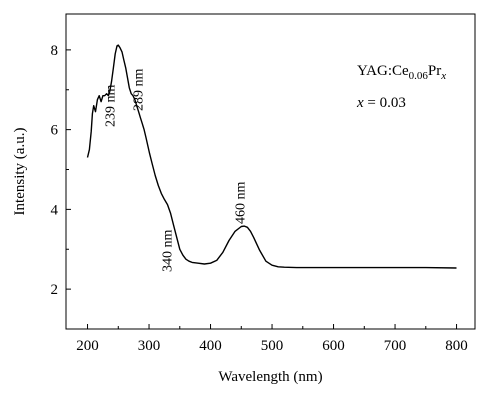 The width and height of the screenshot is (500, 401). What do you see at coordinates (443, 76) in the screenshot?
I see `legend-formula-variable: x` at bounding box center [443, 76].